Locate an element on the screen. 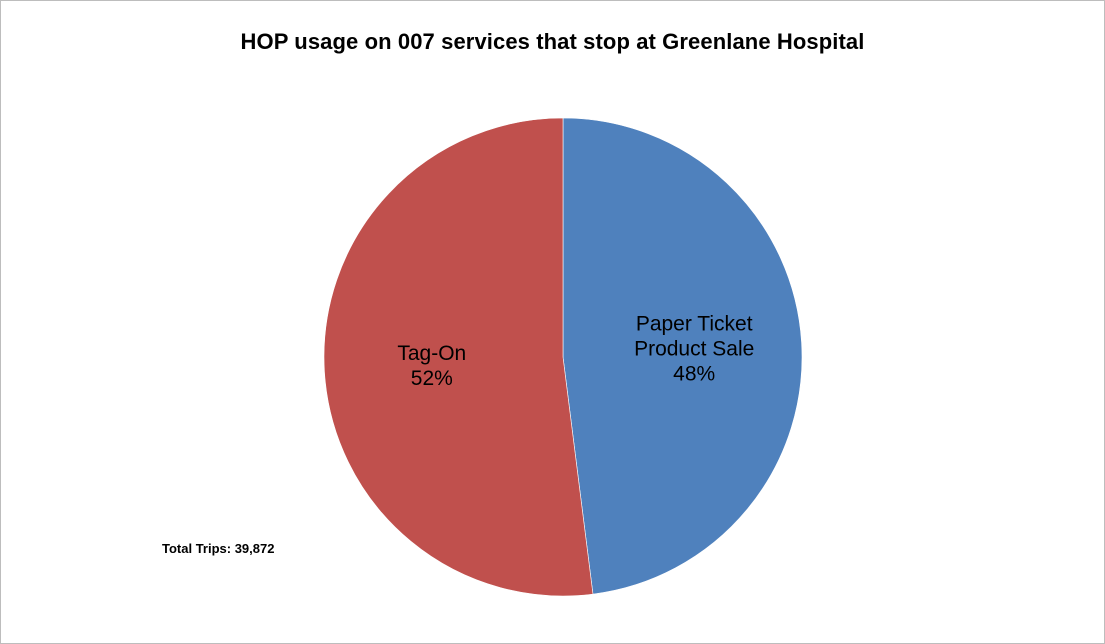 This screenshot has height=644, width=1105. slice-category-0: Product Sale is located at coordinates (694, 349).